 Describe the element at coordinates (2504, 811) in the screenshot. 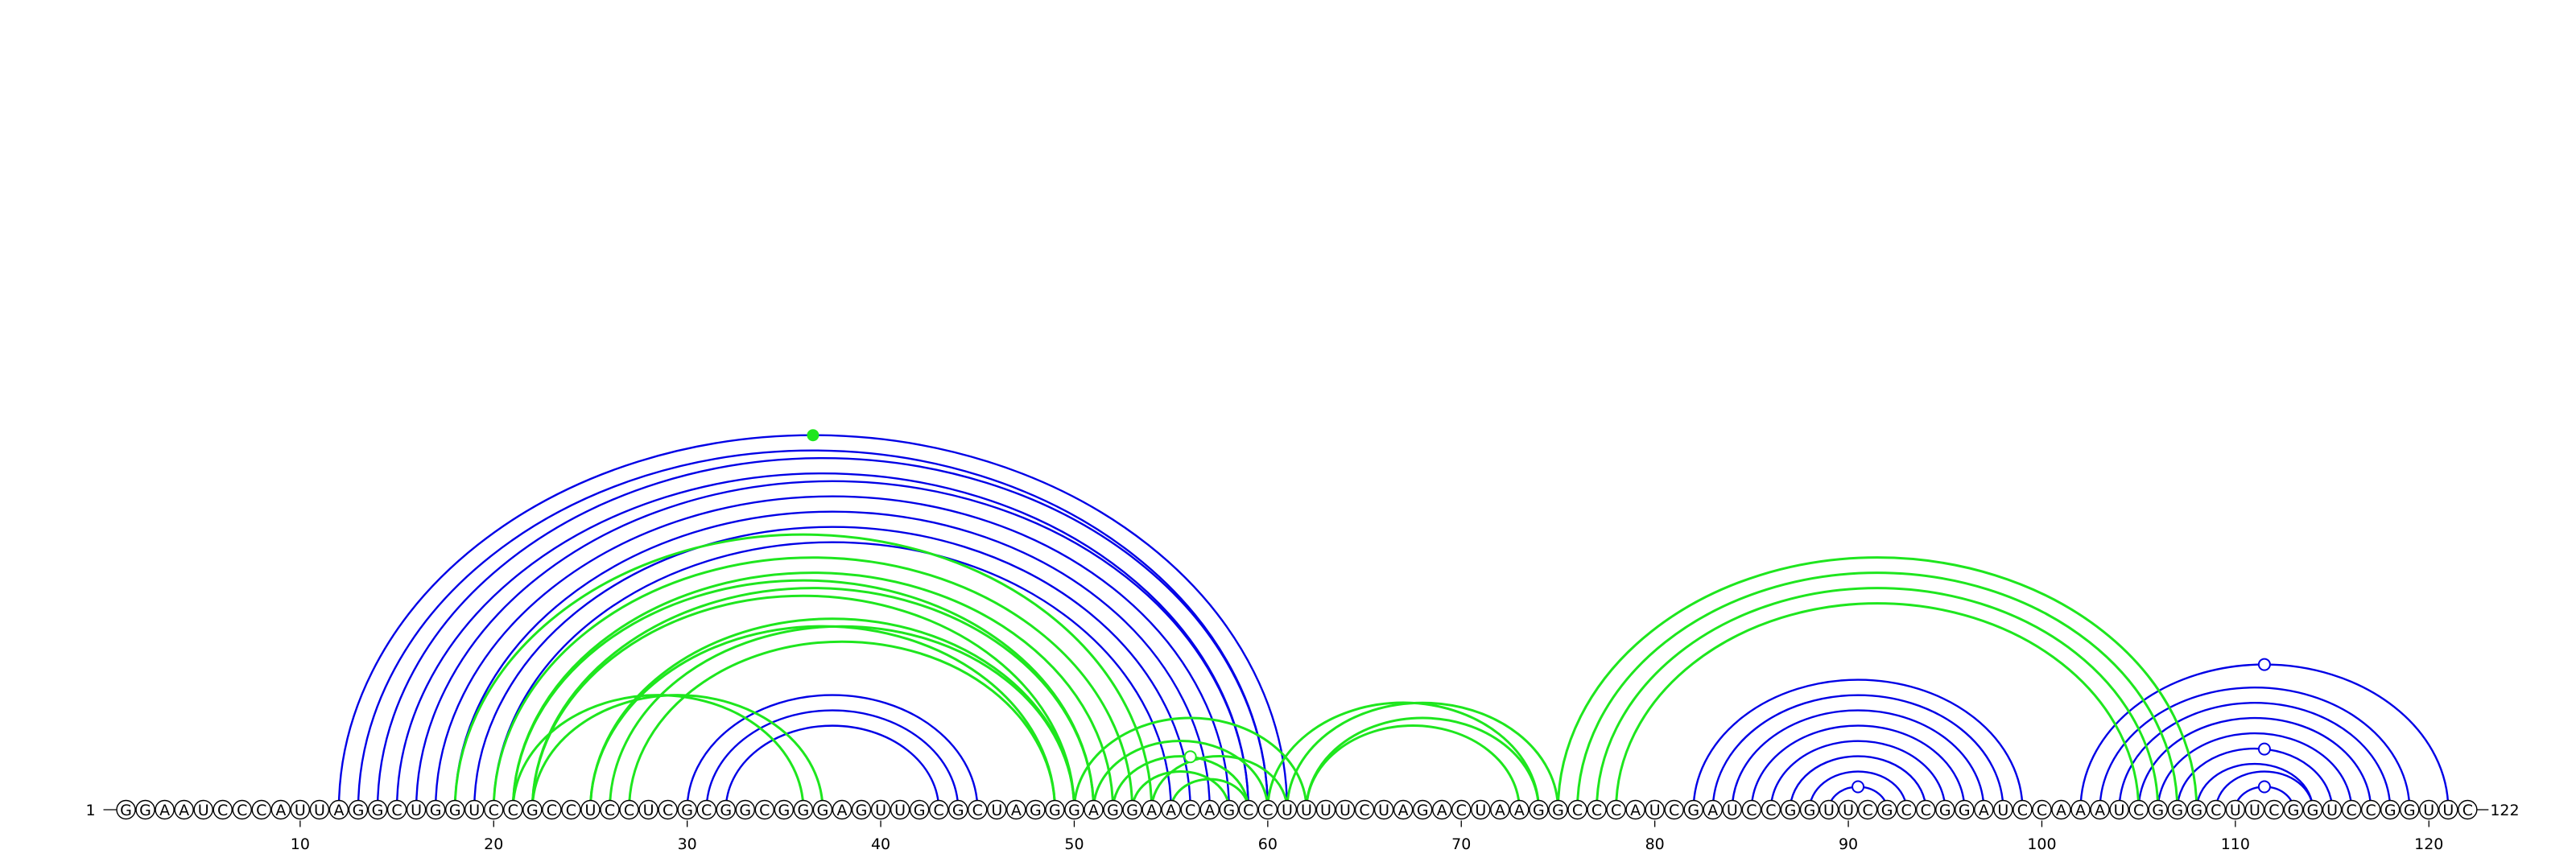

I see `sequence-end-label: 122` at that location.